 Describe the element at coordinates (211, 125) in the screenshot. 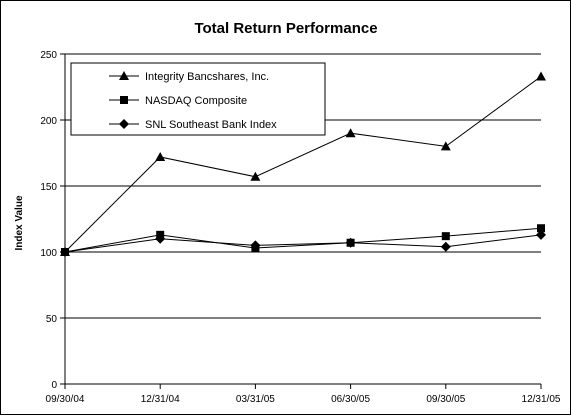

I see `legend-label-2: SNL Southeast Bank Index` at that location.